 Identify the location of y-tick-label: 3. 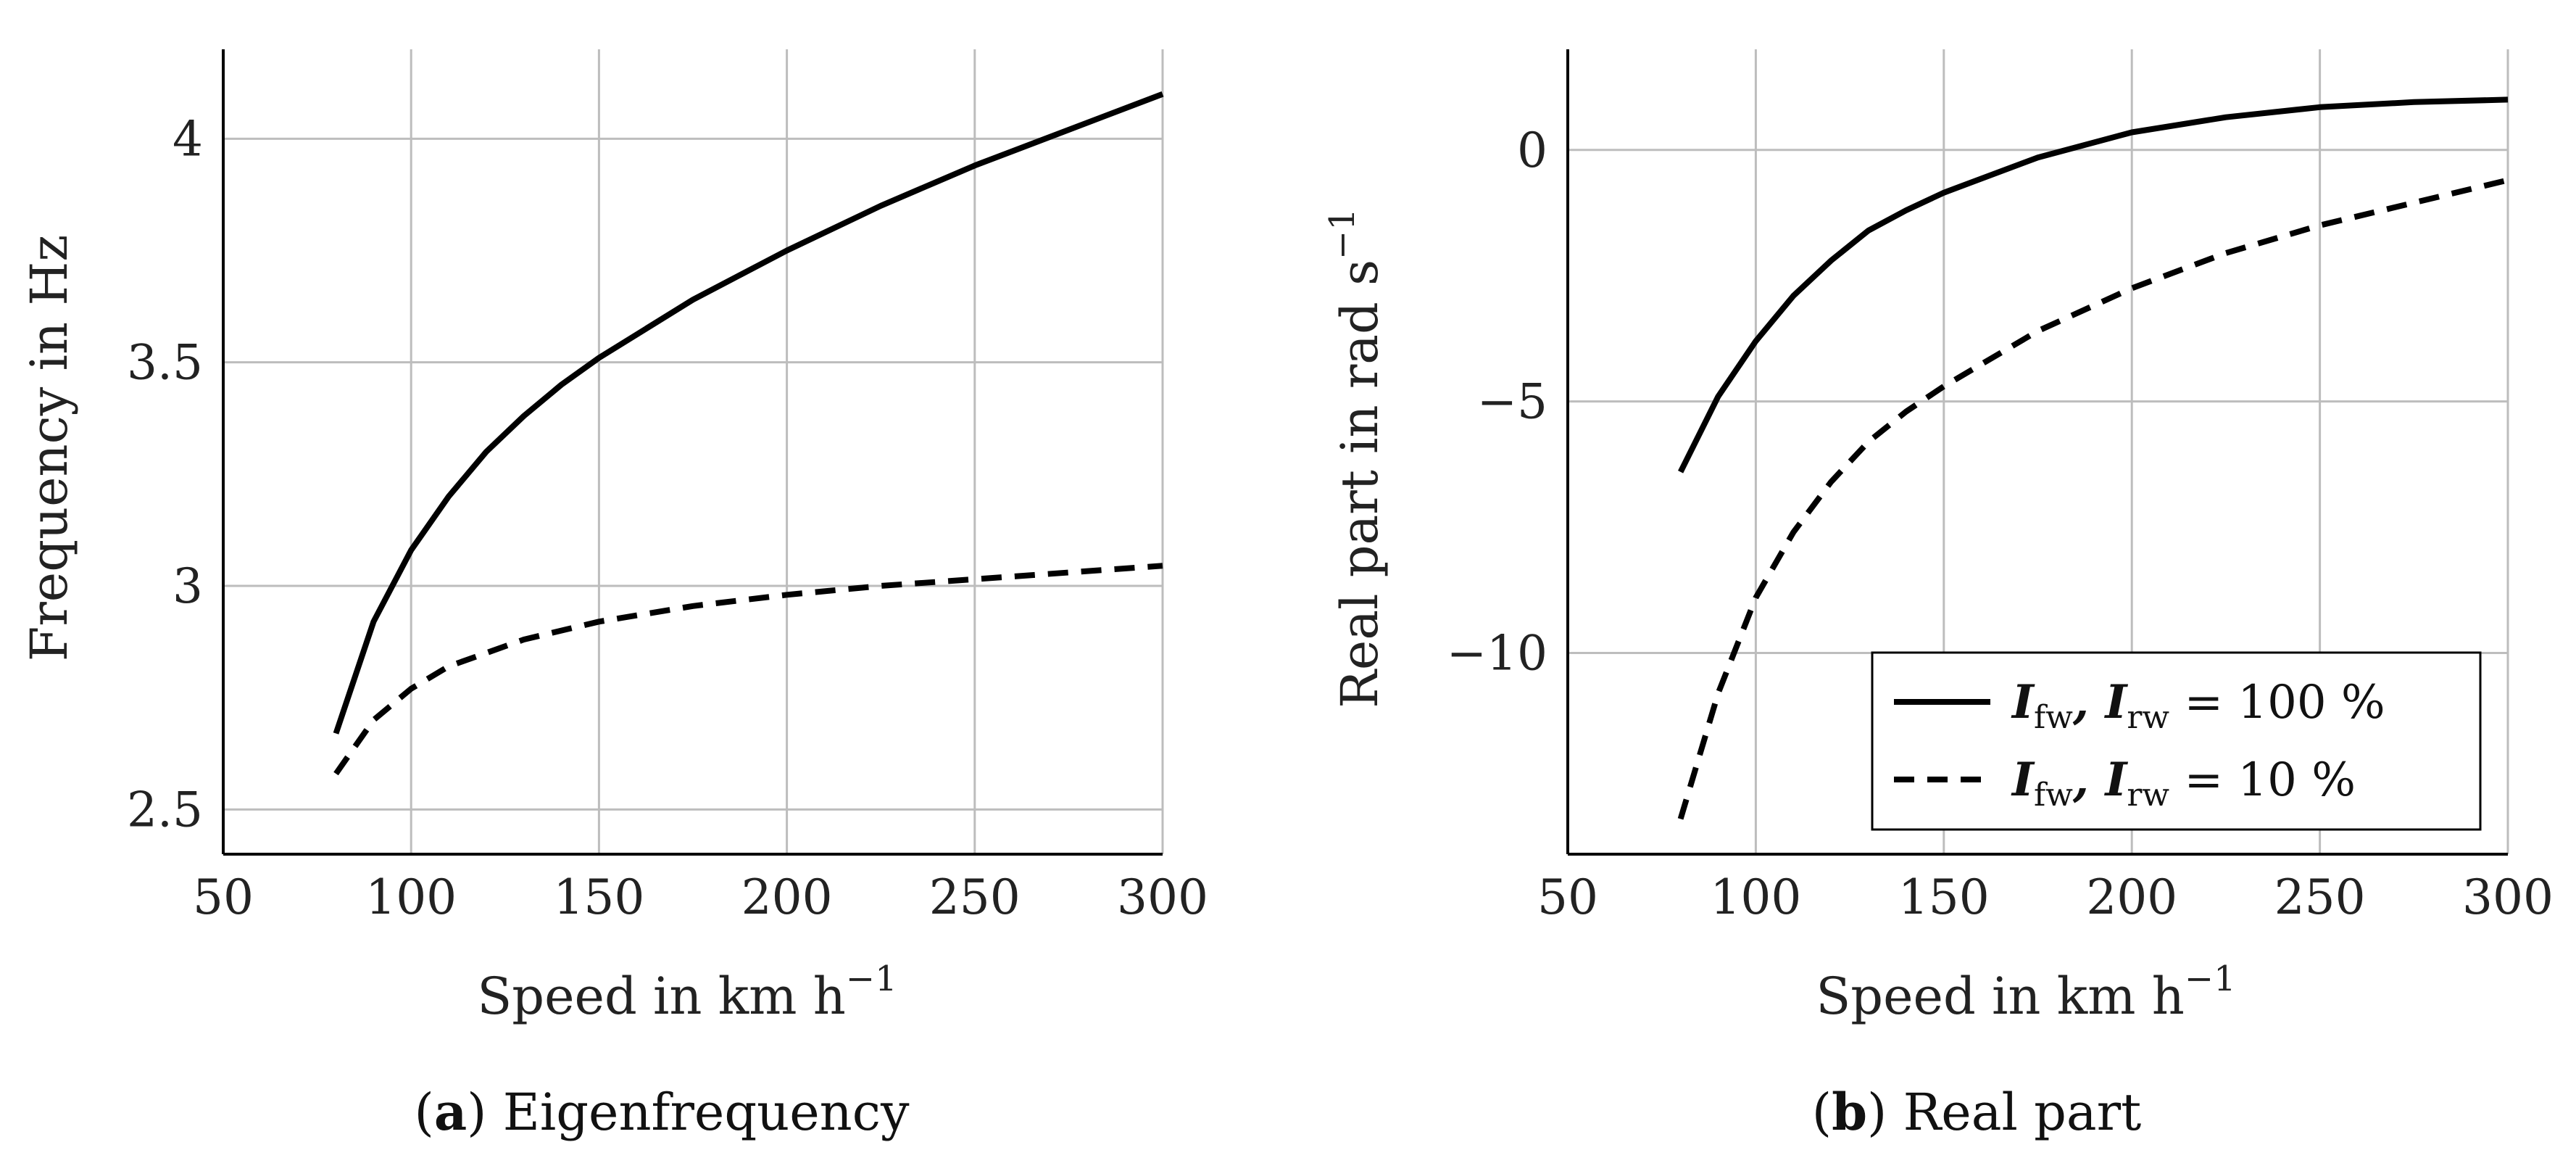
(188, 586).